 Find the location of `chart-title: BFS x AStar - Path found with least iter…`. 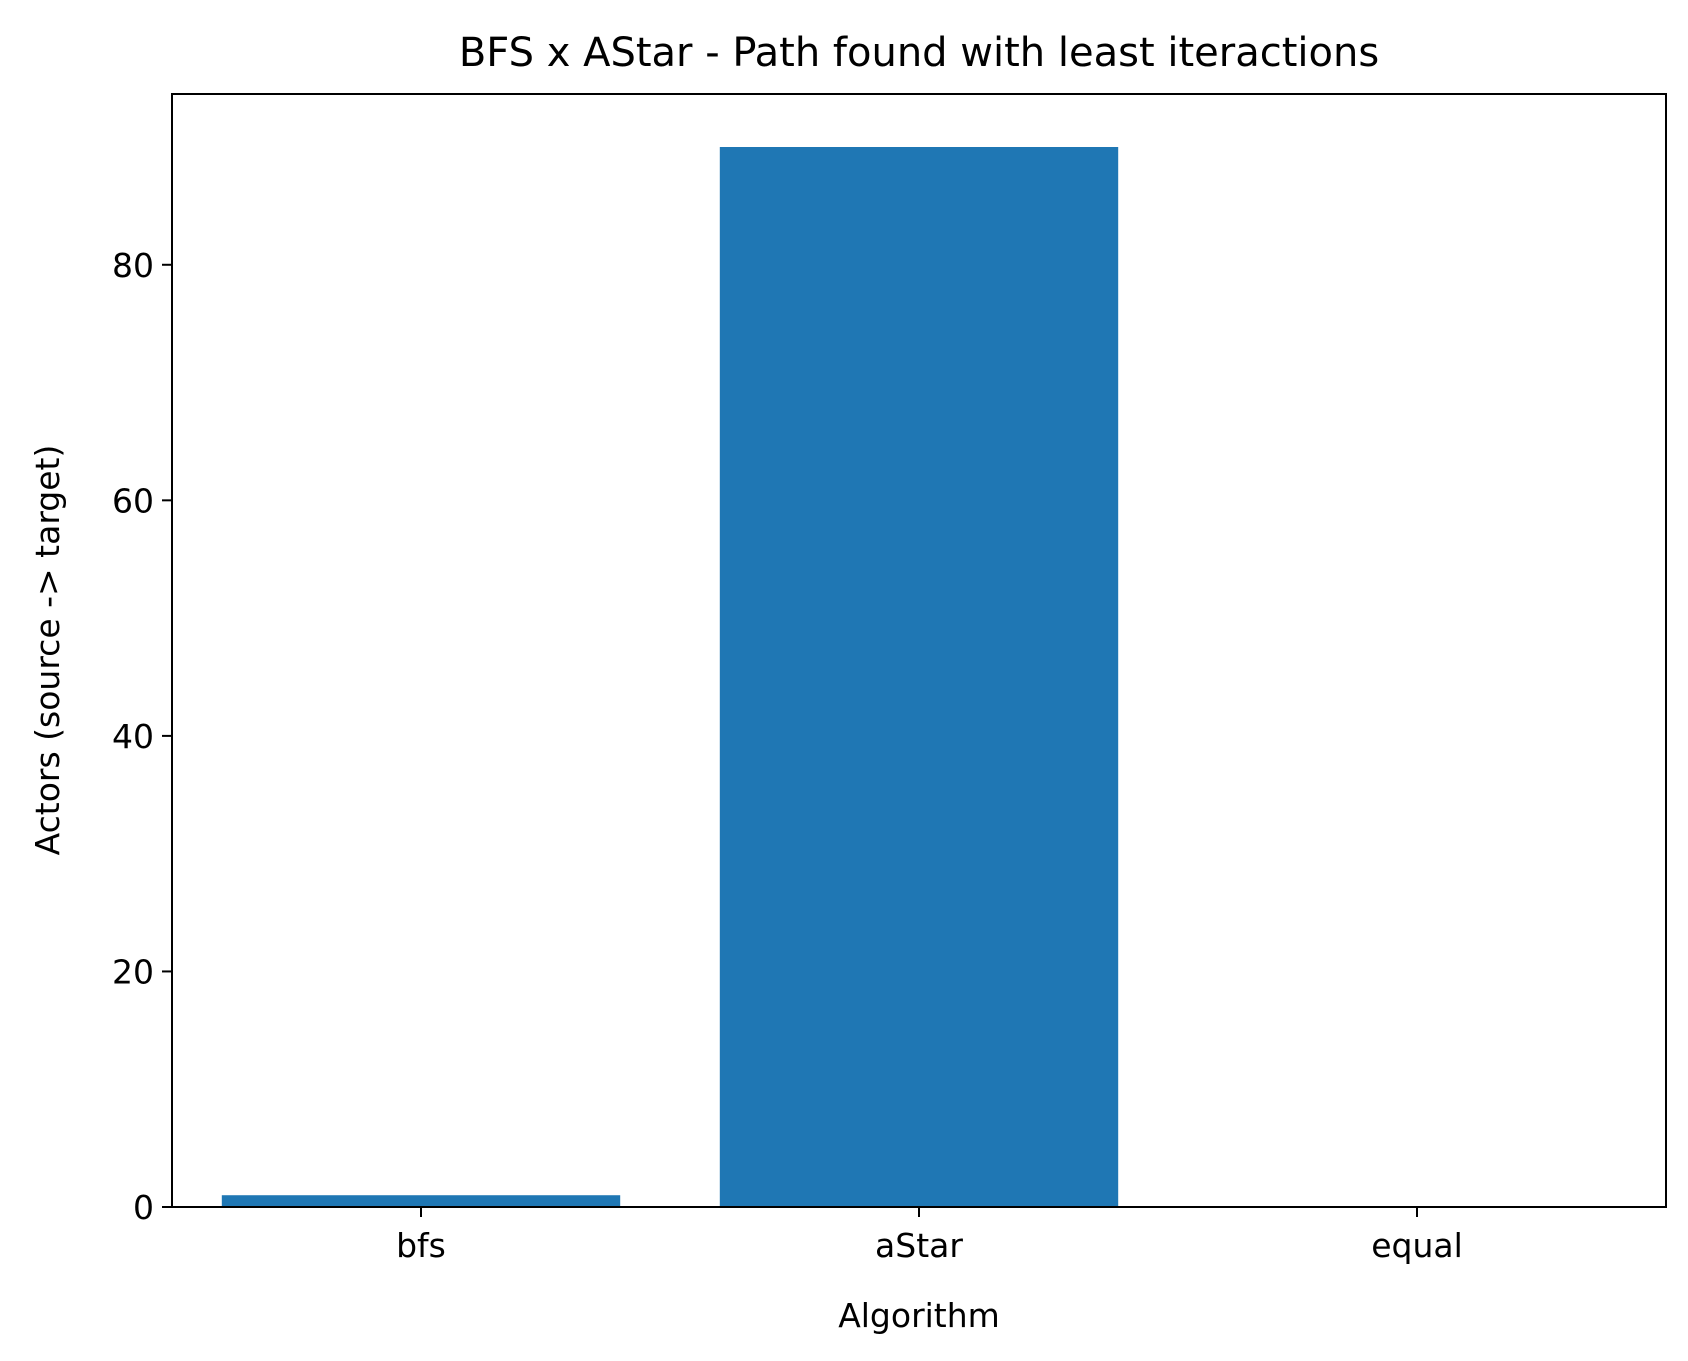

chart-title: BFS x AStar - Path found with least iter… is located at coordinates (919, 53).